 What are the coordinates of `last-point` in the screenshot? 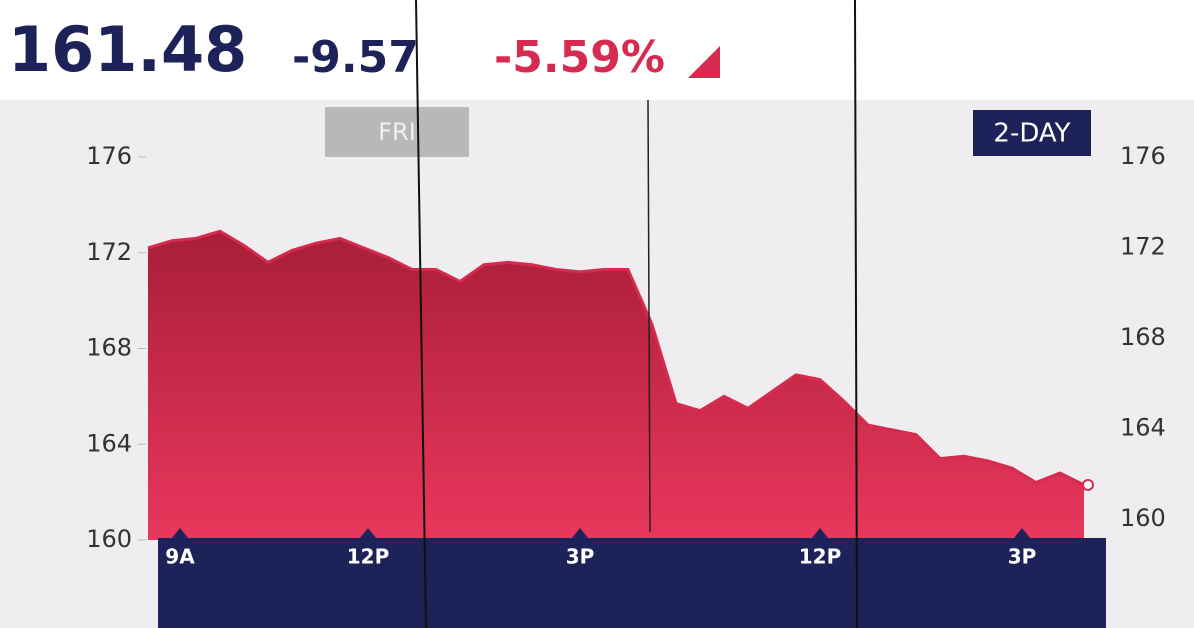 It's located at (1088, 484).